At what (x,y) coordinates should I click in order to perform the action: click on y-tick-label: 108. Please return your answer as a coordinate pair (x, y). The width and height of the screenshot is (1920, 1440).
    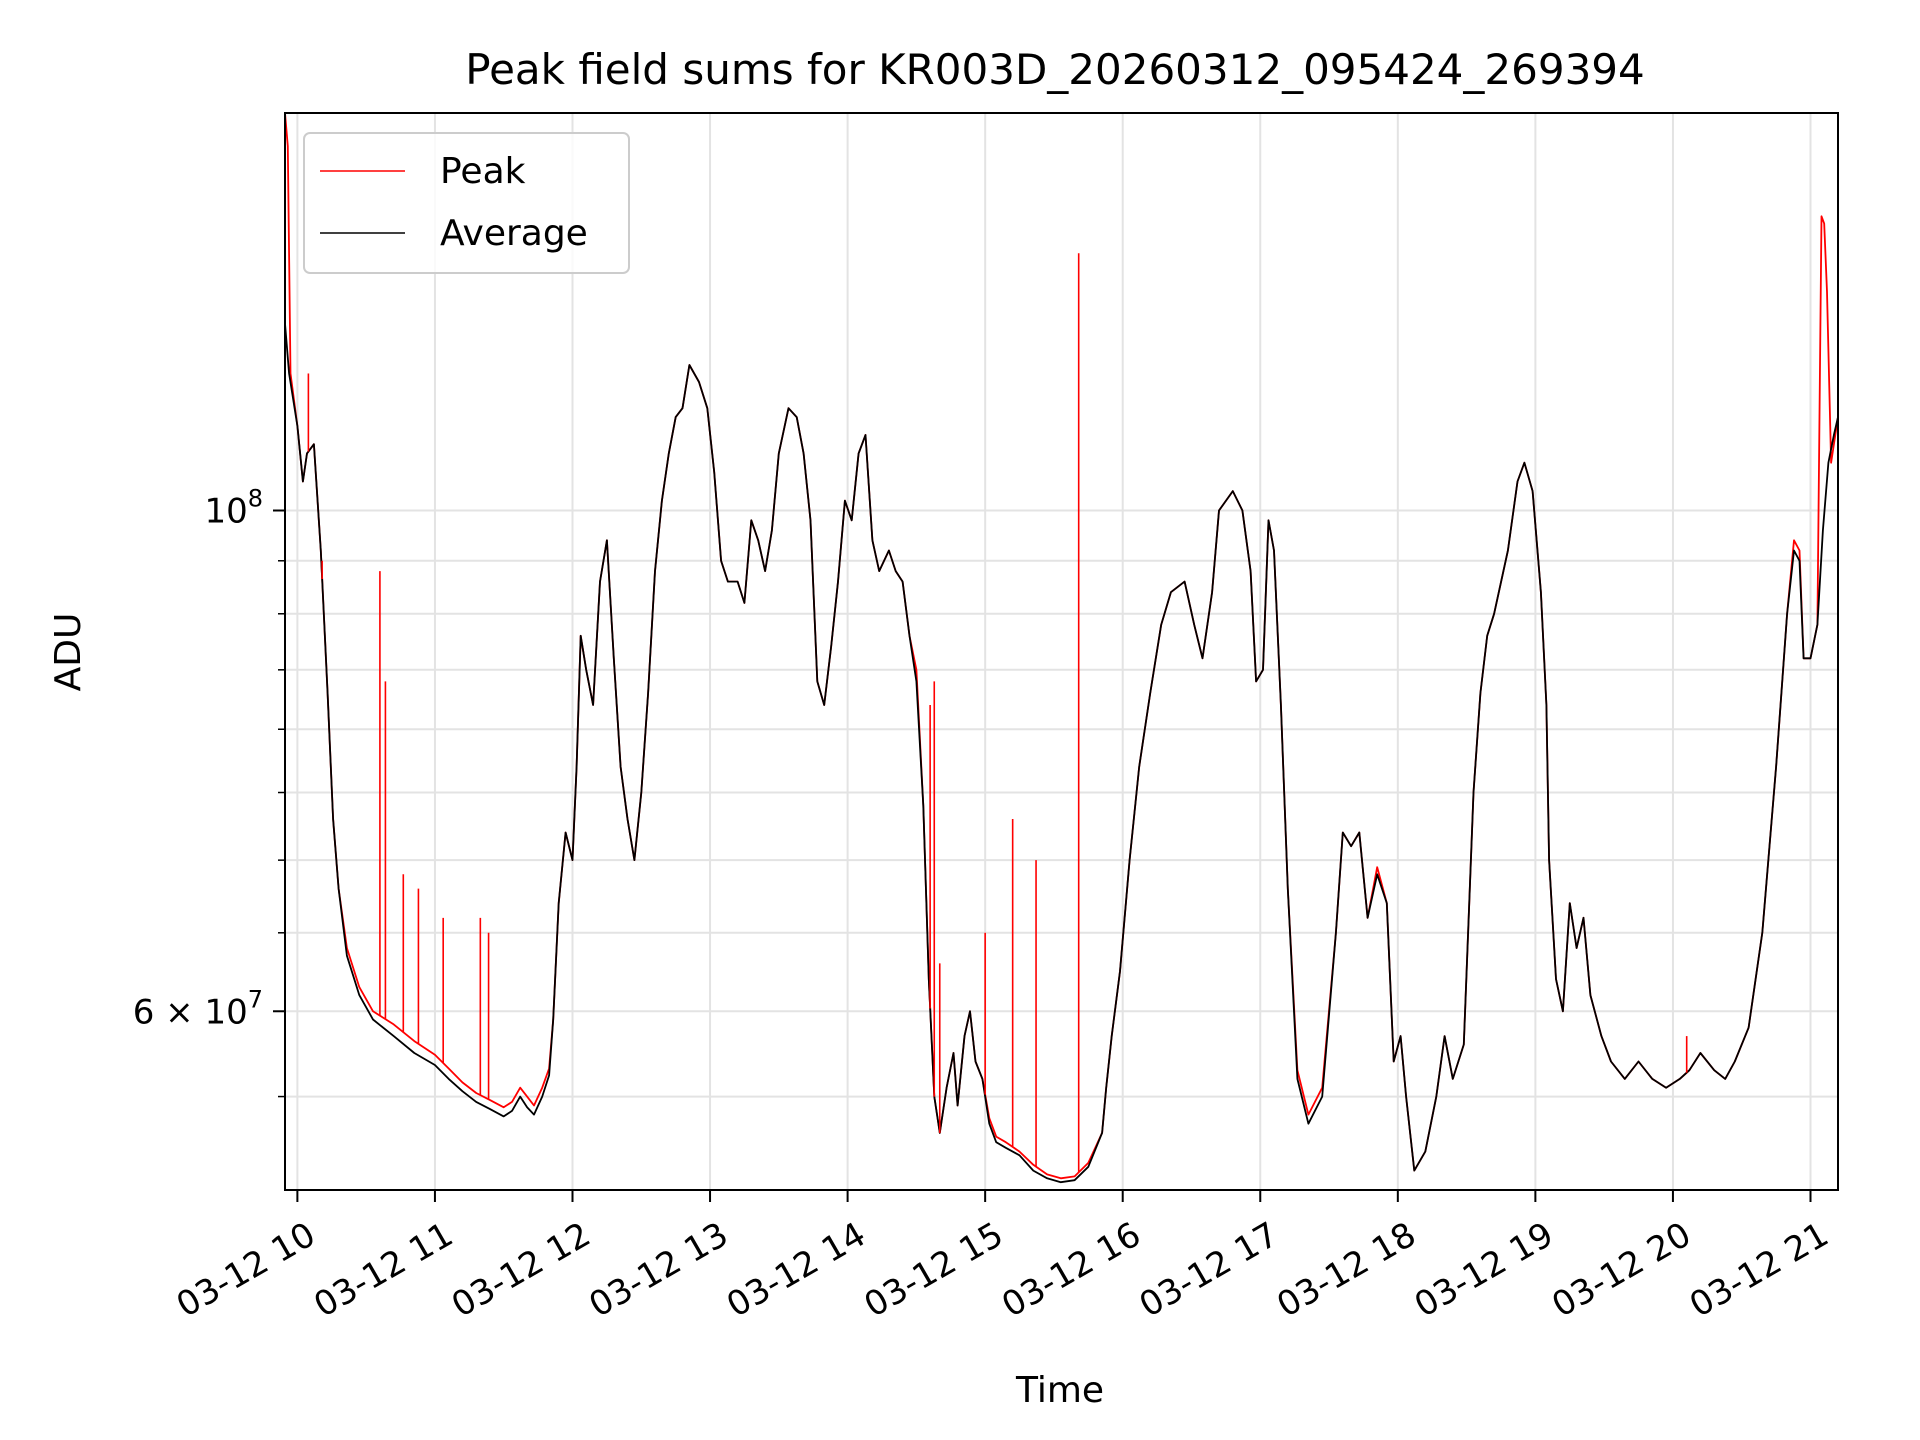
    Looking at the image, I should click on (233, 507).